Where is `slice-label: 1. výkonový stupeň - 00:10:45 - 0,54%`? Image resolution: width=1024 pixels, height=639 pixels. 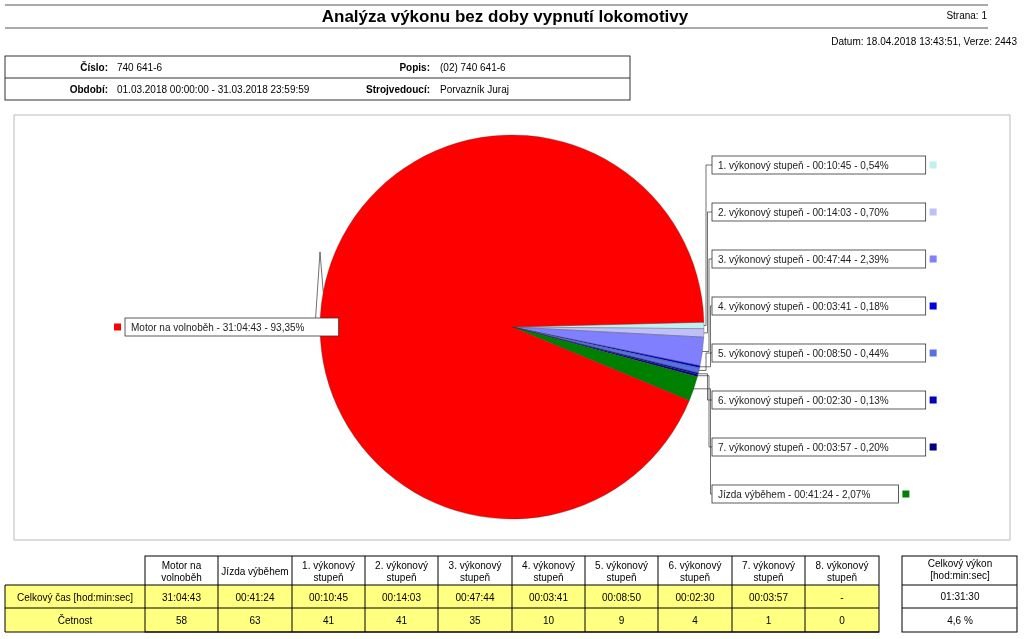
slice-label: 1. výkonový stupeň - 00:10:45 - 0,54% is located at coordinates (803, 165).